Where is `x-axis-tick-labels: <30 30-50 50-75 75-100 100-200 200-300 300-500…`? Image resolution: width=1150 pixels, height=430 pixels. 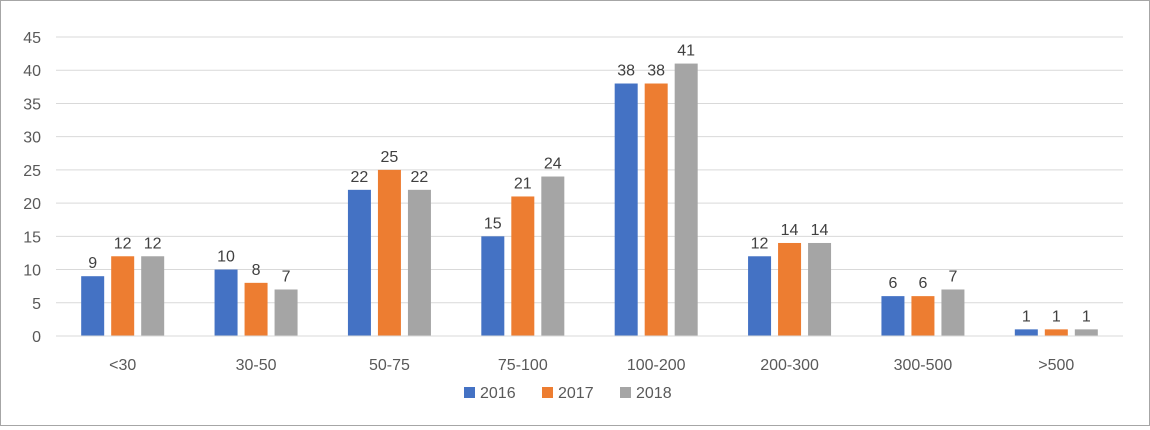
x-axis-tick-labels: <30 30-50 50-75 75-100 100-200 200-300 300-500… is located at coordinates (591, 365).